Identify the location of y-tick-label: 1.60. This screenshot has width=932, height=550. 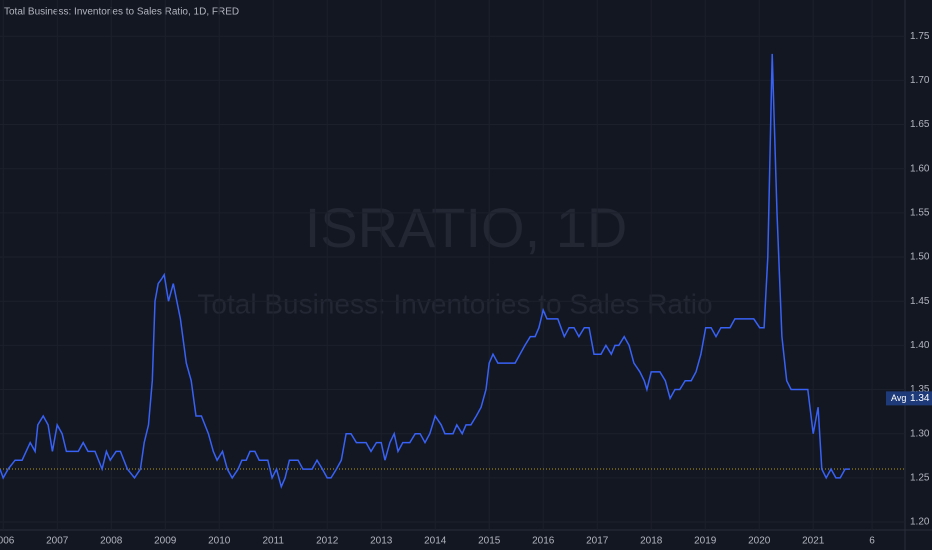
(920, 168).